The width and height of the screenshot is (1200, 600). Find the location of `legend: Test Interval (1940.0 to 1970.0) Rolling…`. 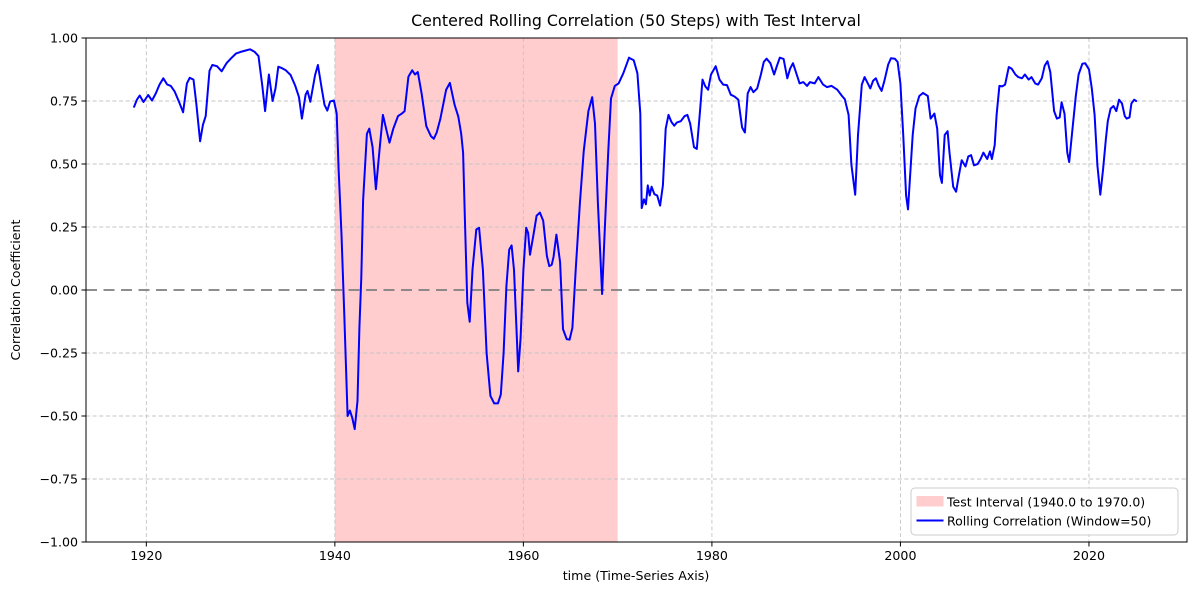

legend: Test Interval (1940.0 to 1970.0) Rolling… is located at coordinates (1044, 511).